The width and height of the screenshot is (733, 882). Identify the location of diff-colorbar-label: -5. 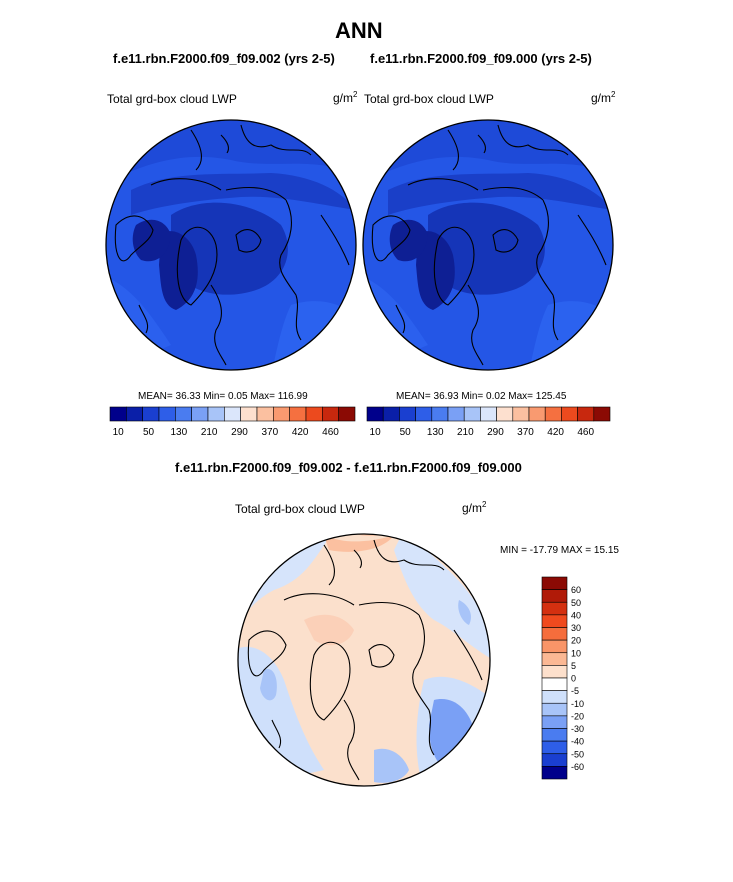
(575, 691).